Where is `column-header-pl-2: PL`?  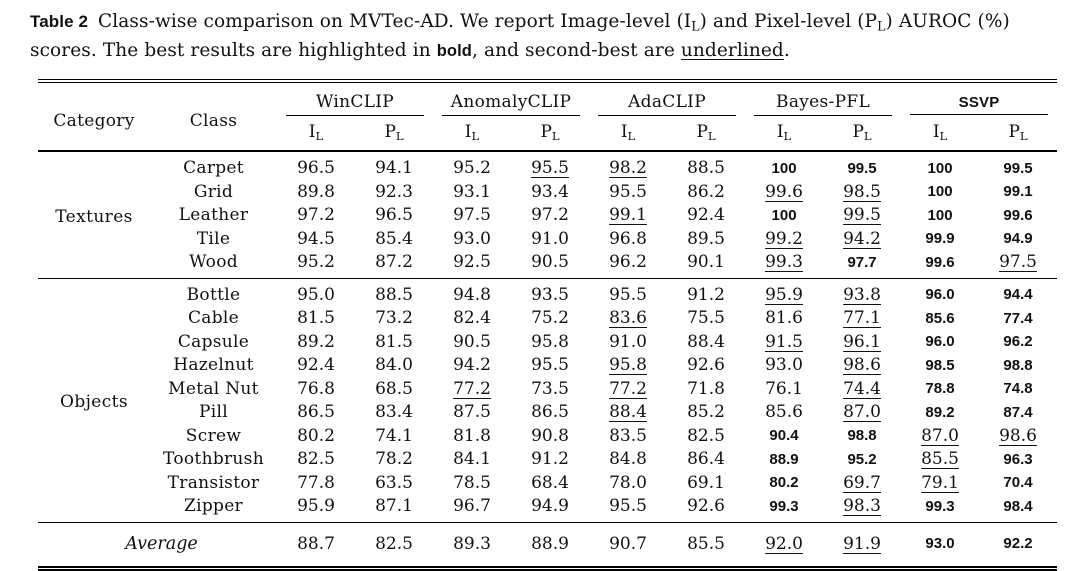 column-header-pl-2: PL is located at coordinates (706, 133).